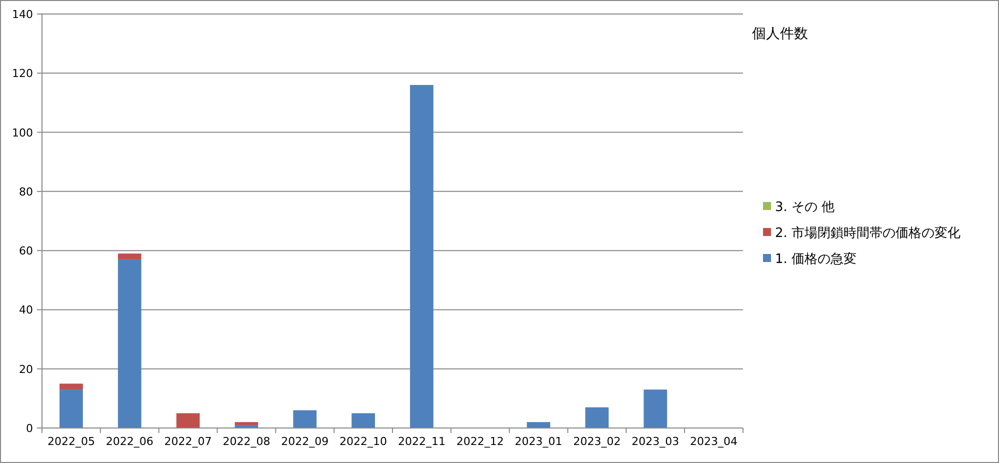  I want to click on x-tick-label: 2022_06, so click(130, 441).